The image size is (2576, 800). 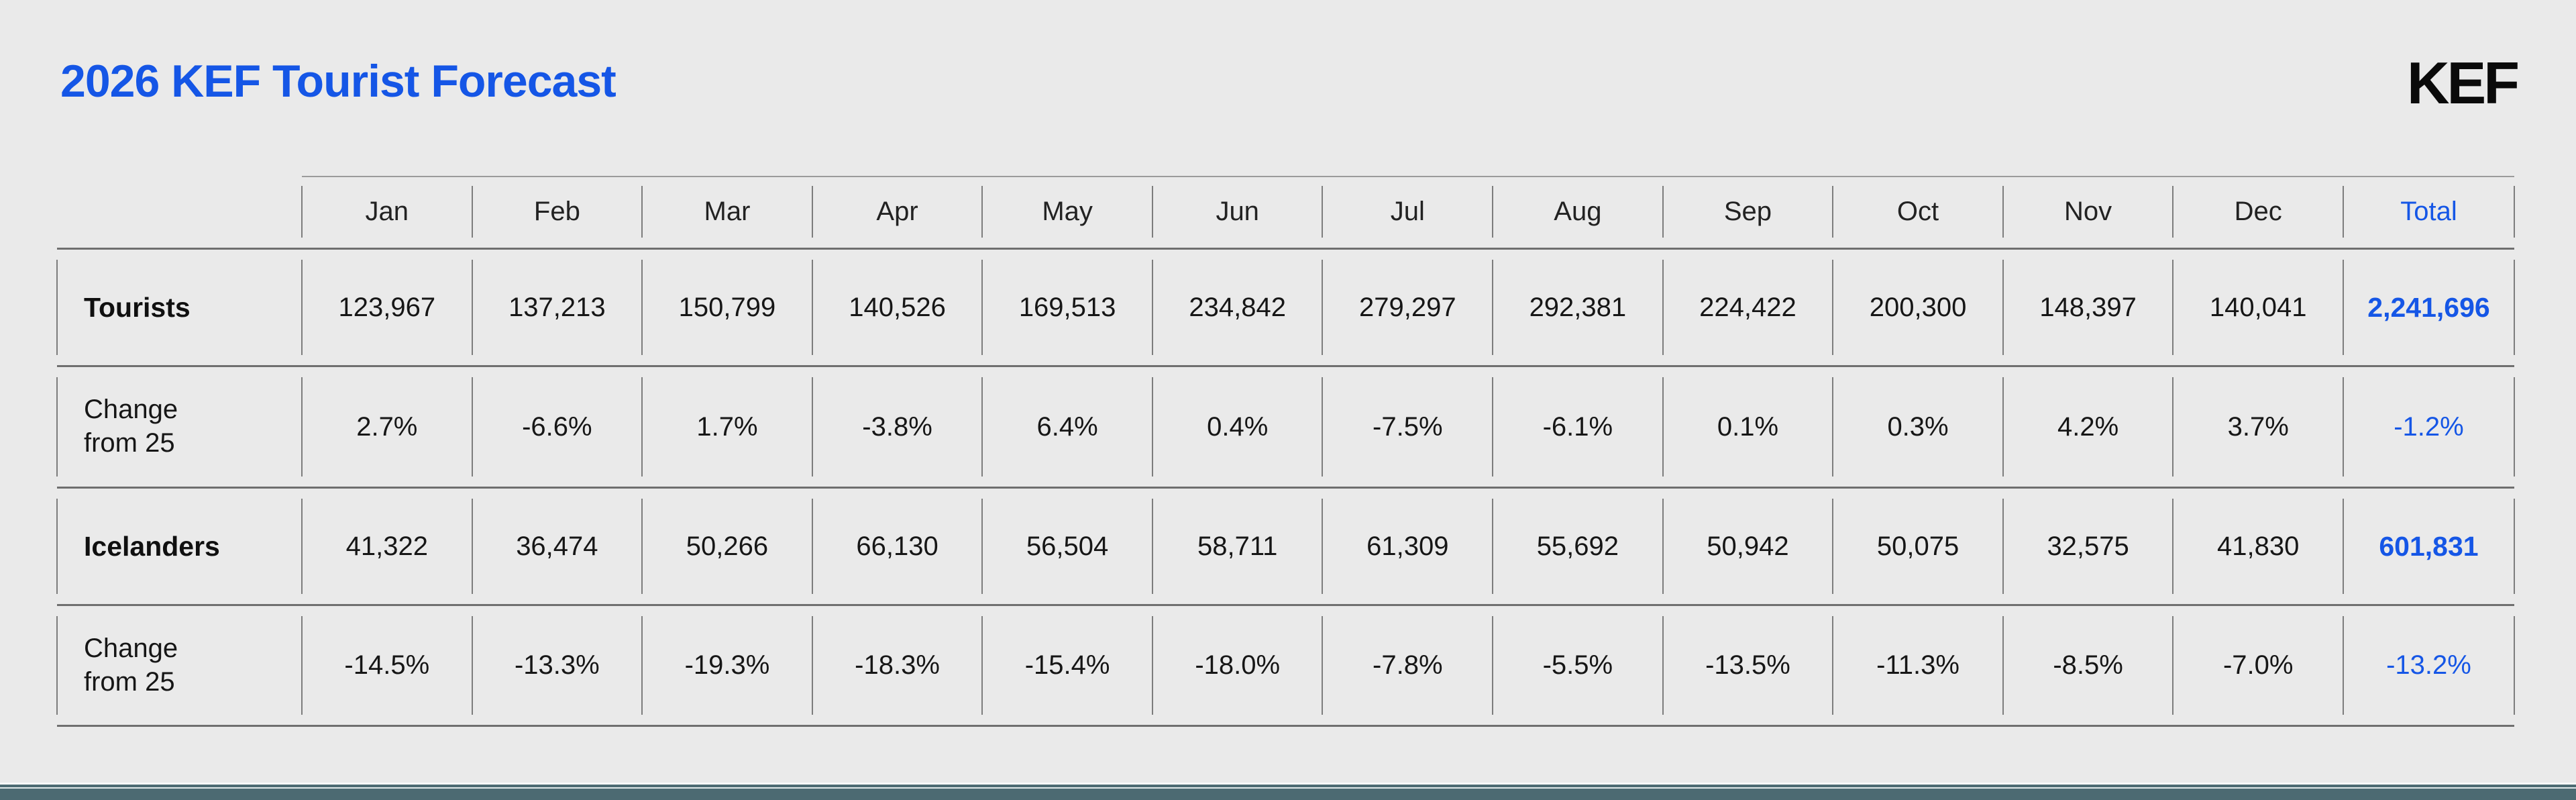 I want to click on table-cell: -13.3%, so click(x=557, y=665).